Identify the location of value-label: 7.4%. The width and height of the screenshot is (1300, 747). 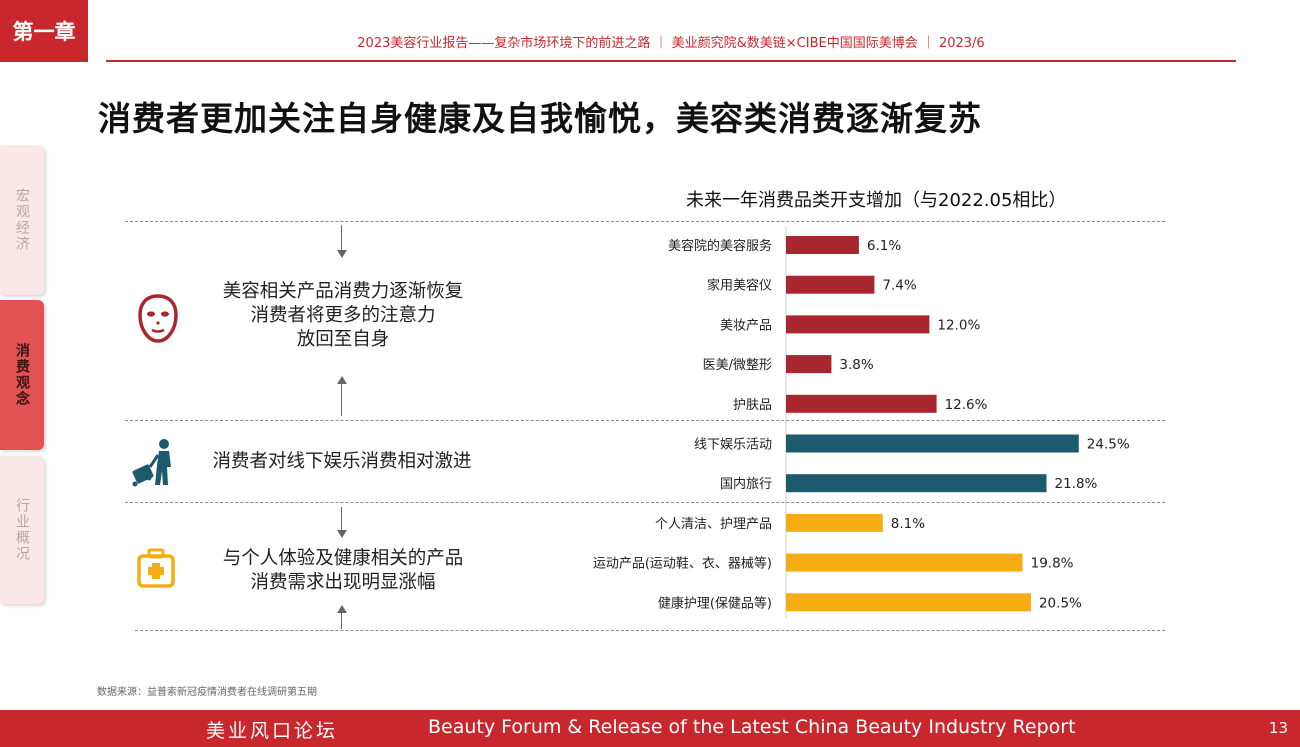
(899, 286).